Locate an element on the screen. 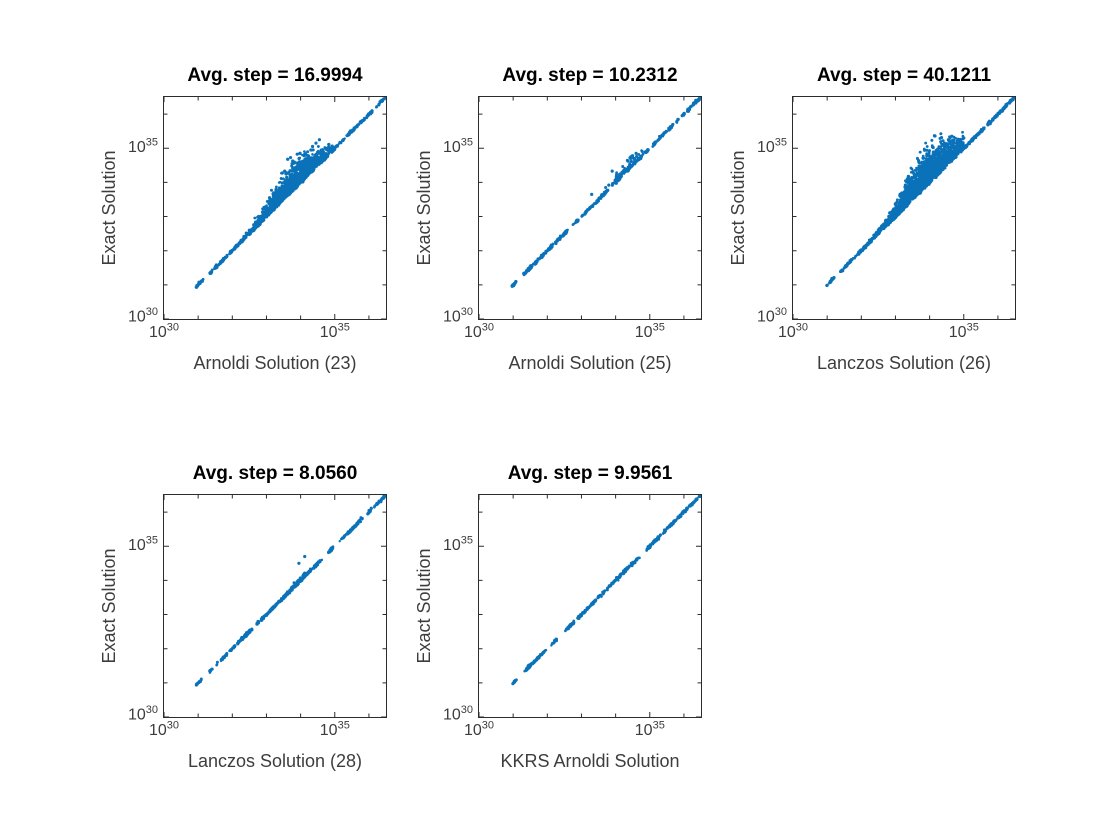 The image size is (1120, 840). subplot-title: Avg. step = 16.9994 is located at coordinates (275, 75).